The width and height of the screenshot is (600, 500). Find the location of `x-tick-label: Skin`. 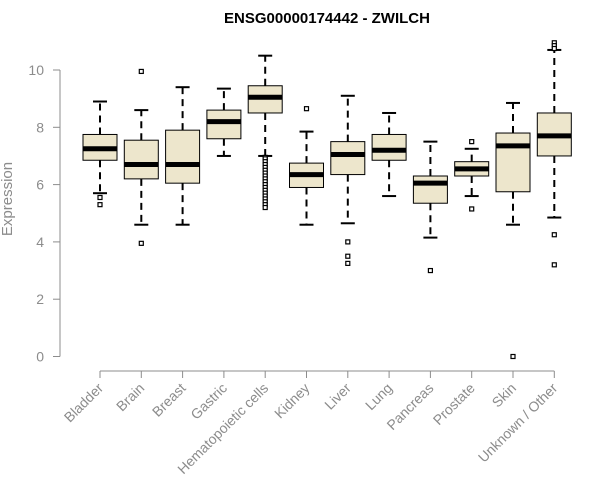

x-tick-label: Skin is located at coordinates (504, 395).